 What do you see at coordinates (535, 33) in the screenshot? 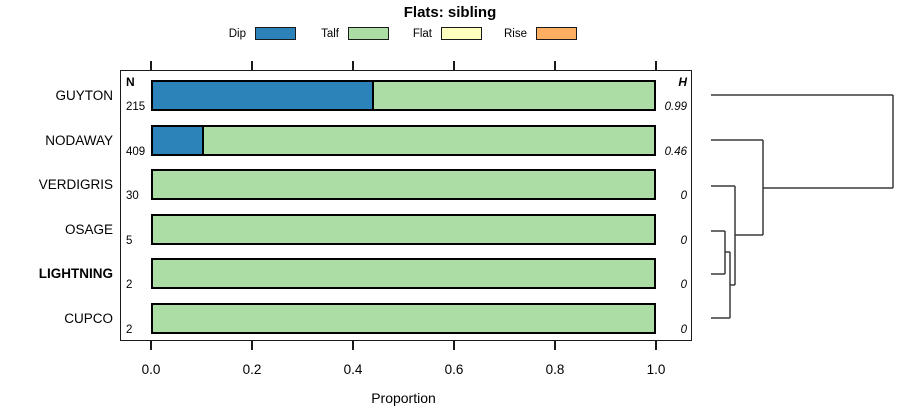
I see `legend-item-rise: Rise` at bounding box center [535, 33].